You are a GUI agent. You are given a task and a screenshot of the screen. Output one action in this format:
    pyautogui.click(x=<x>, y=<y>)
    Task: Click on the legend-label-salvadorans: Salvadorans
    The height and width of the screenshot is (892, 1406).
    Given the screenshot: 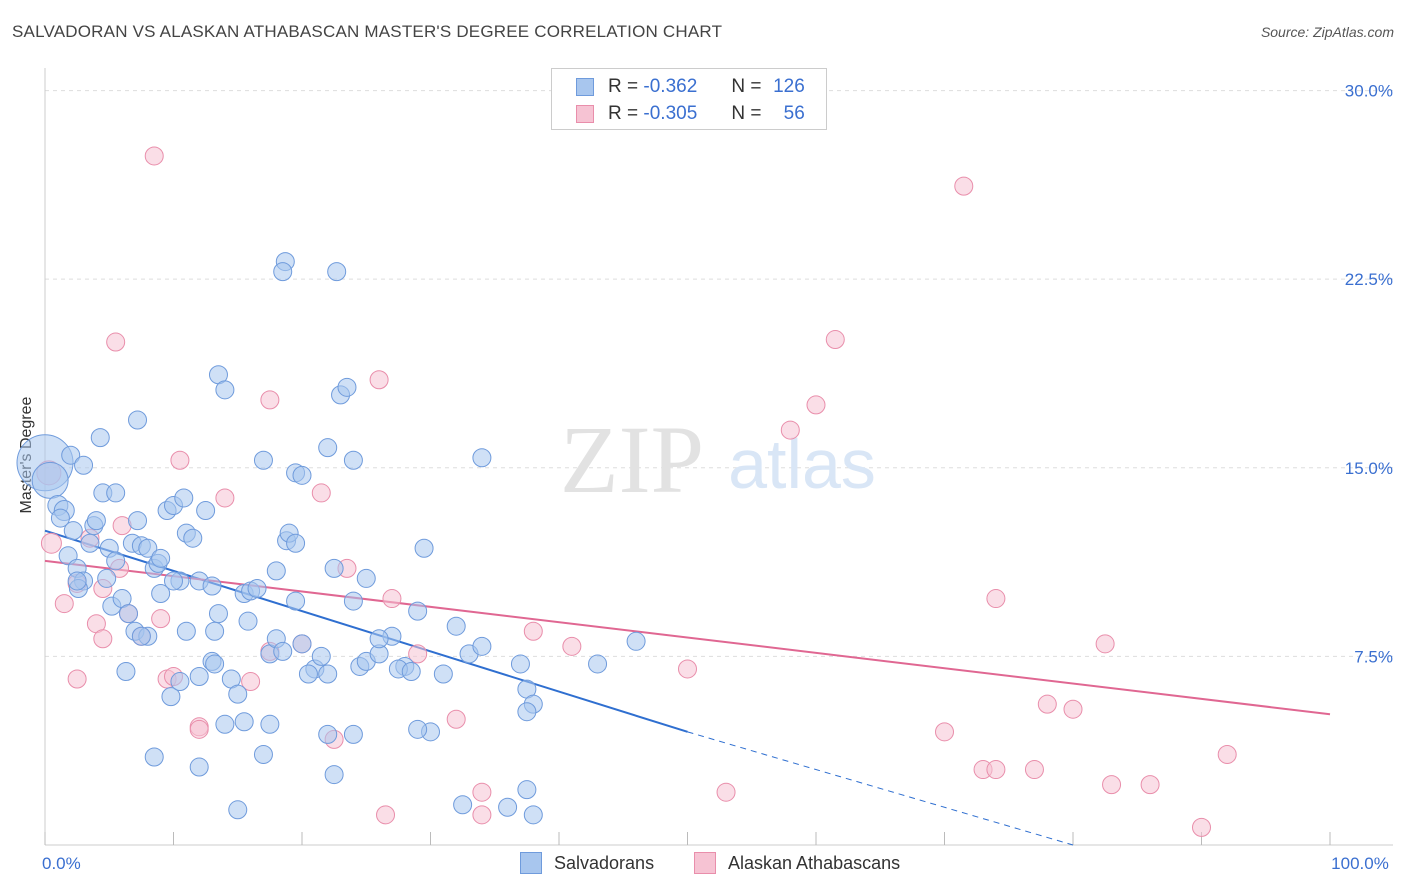 What is the action you would take?
    pyautogui.click(x=604, y=862)
    